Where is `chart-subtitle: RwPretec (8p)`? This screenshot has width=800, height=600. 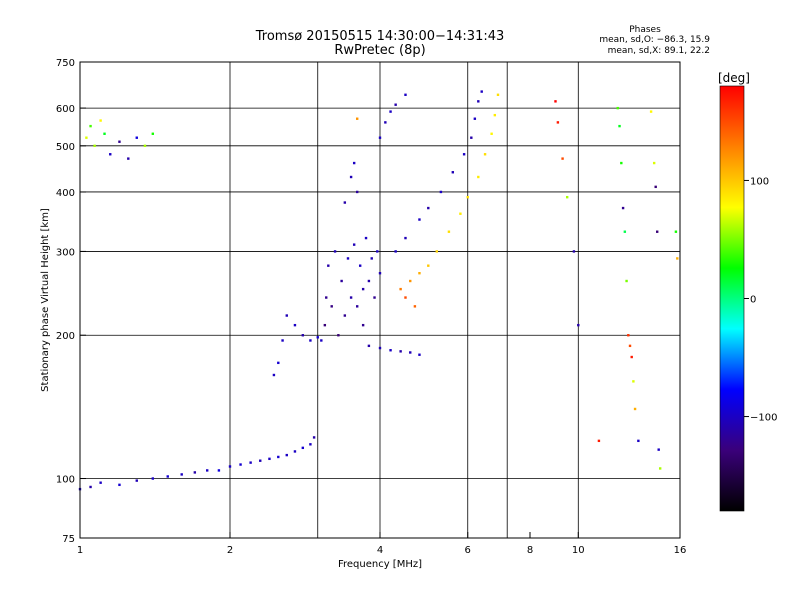 chart-subtitle: RwPretec (8p) is located at coordinates (379, 50).